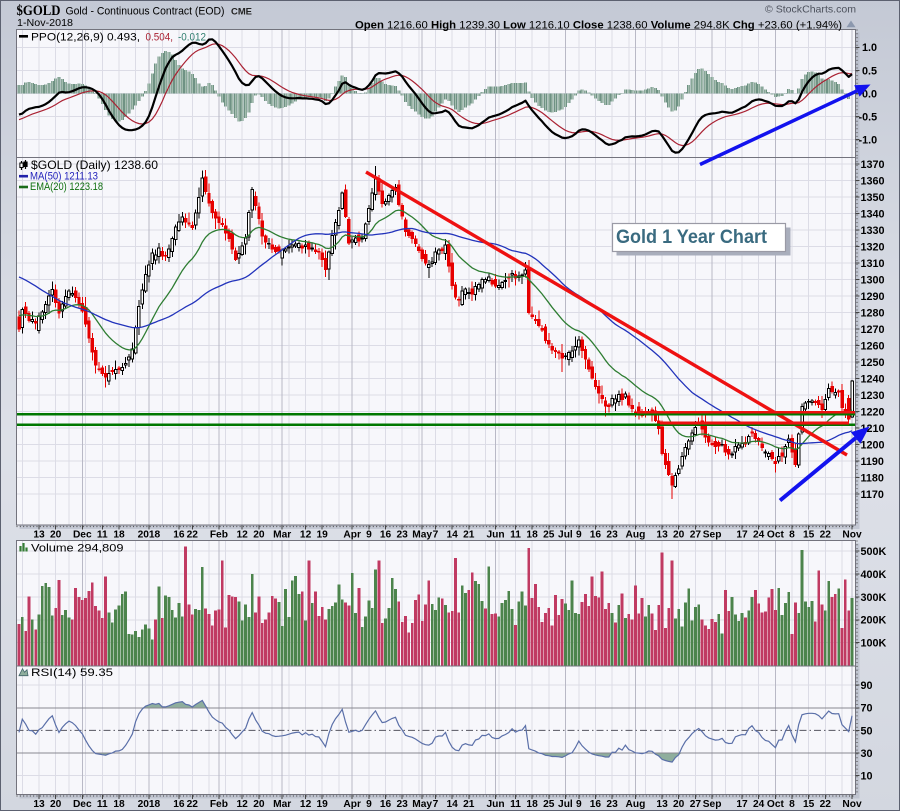  I want to click on svg-text: Gold 1 Year Chart, so click(692, 237).